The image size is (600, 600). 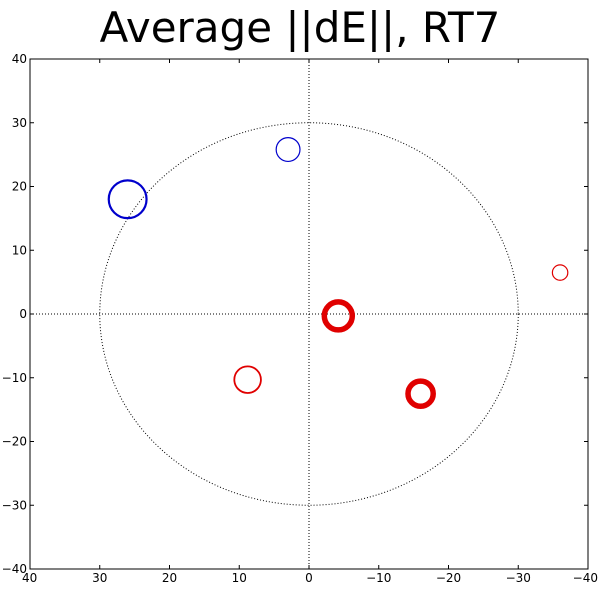 I want to click on x-tick-label: 30, so click(x=99, y=578).